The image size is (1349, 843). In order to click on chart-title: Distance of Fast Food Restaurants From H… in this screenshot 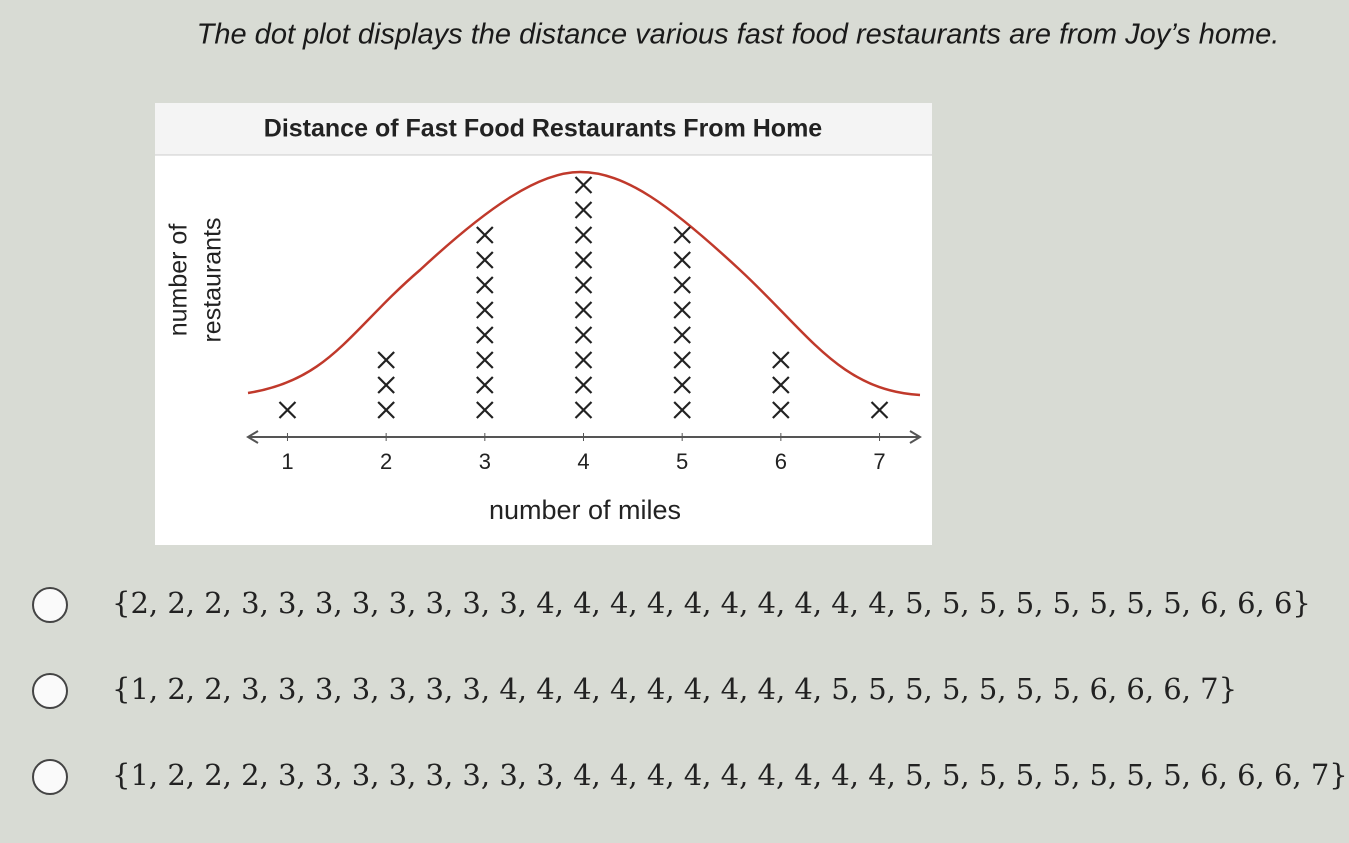, I will do `click(543, 129)`.